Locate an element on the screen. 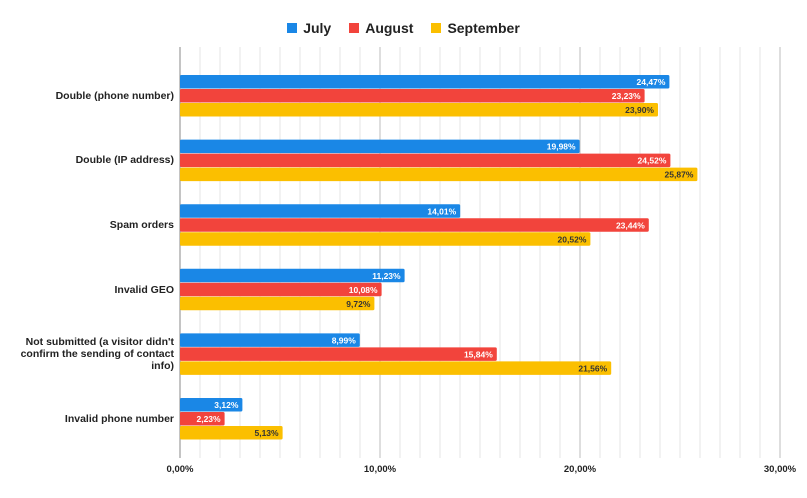  legend-item-september: September is located at coordinates (475, 28).